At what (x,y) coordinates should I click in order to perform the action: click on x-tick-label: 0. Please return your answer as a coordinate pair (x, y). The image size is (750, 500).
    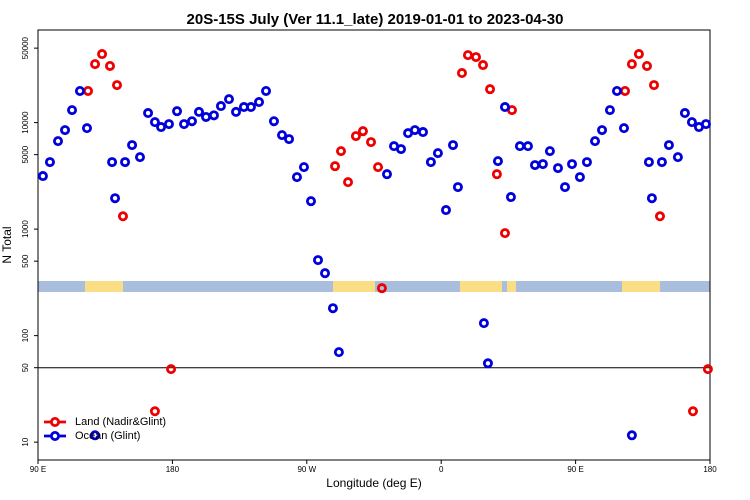
    Looking at the image, I should click on (441, 469).